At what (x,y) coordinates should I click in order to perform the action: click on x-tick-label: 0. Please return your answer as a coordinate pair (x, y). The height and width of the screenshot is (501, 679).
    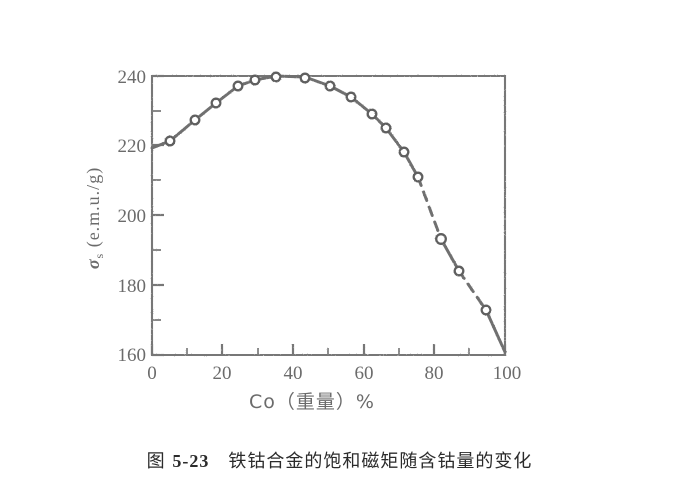
    Looking at the image, I should click on (152, 373).